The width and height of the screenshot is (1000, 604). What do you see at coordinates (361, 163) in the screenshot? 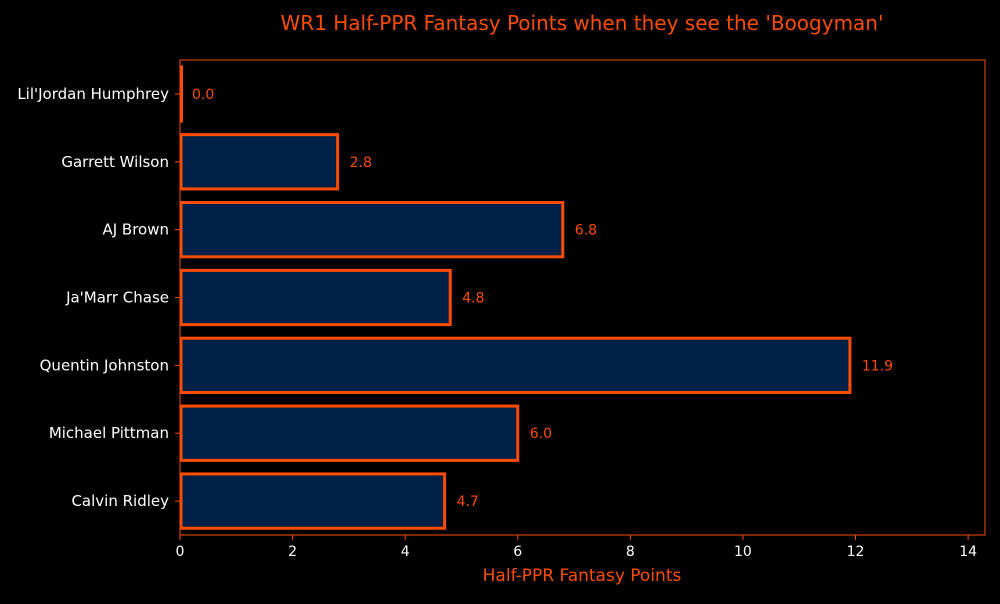
I see `data-label: 2.8` at bounding box center [361, 163].